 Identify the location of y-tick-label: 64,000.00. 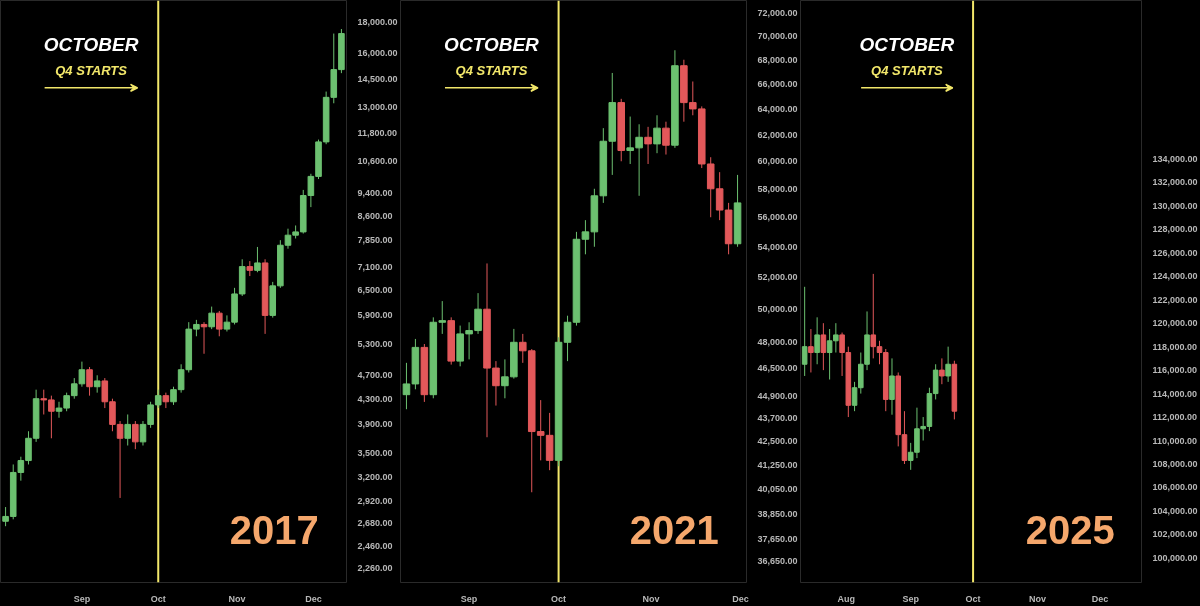
(777, 108).